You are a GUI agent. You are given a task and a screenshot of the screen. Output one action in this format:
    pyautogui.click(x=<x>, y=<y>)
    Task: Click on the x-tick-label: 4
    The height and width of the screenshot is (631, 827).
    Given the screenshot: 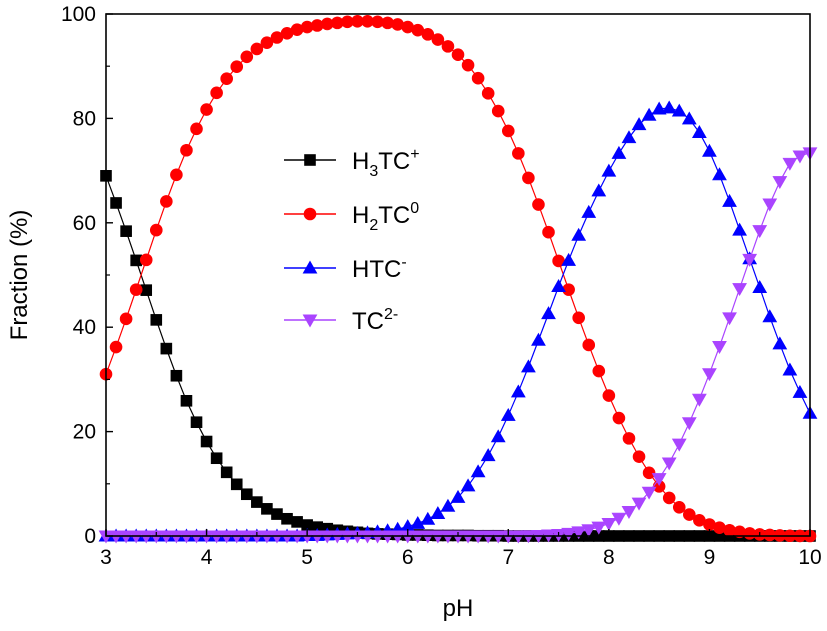 What is the action you would take?
    pyautogui.click(x=207, y=557)
    